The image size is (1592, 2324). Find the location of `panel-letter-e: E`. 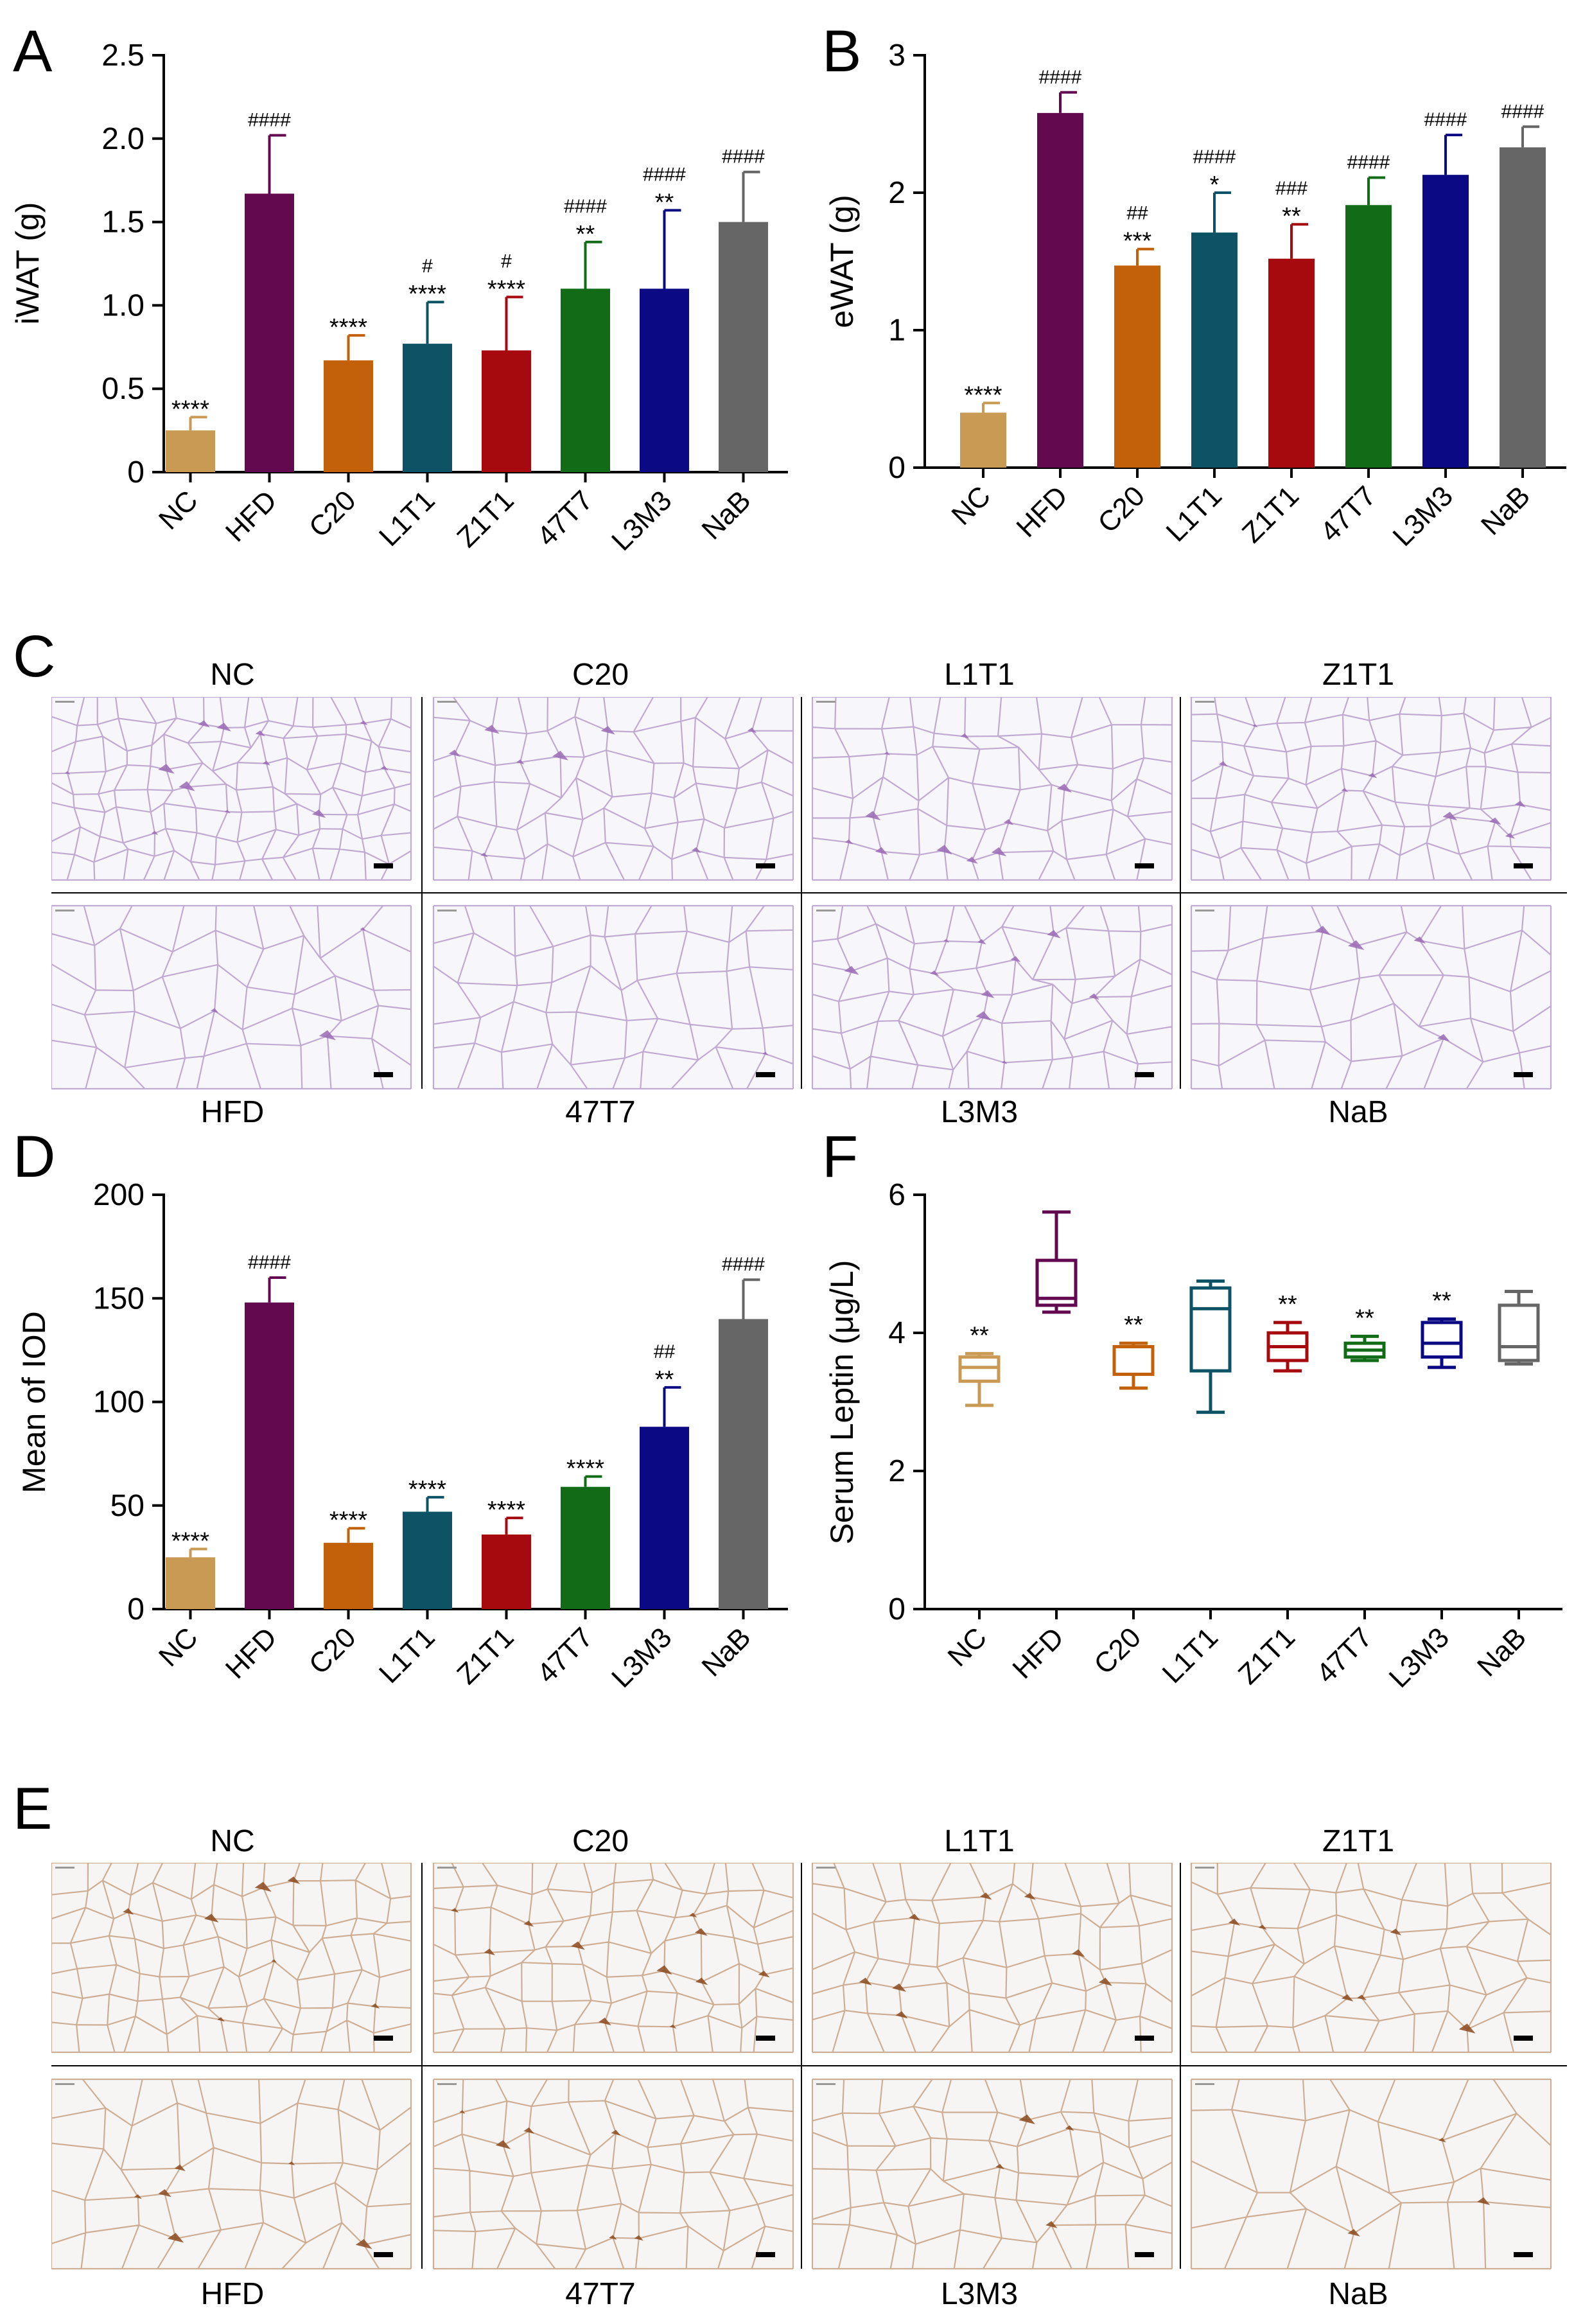

panel-letter-e: E is located at coordinates (33, 1809).